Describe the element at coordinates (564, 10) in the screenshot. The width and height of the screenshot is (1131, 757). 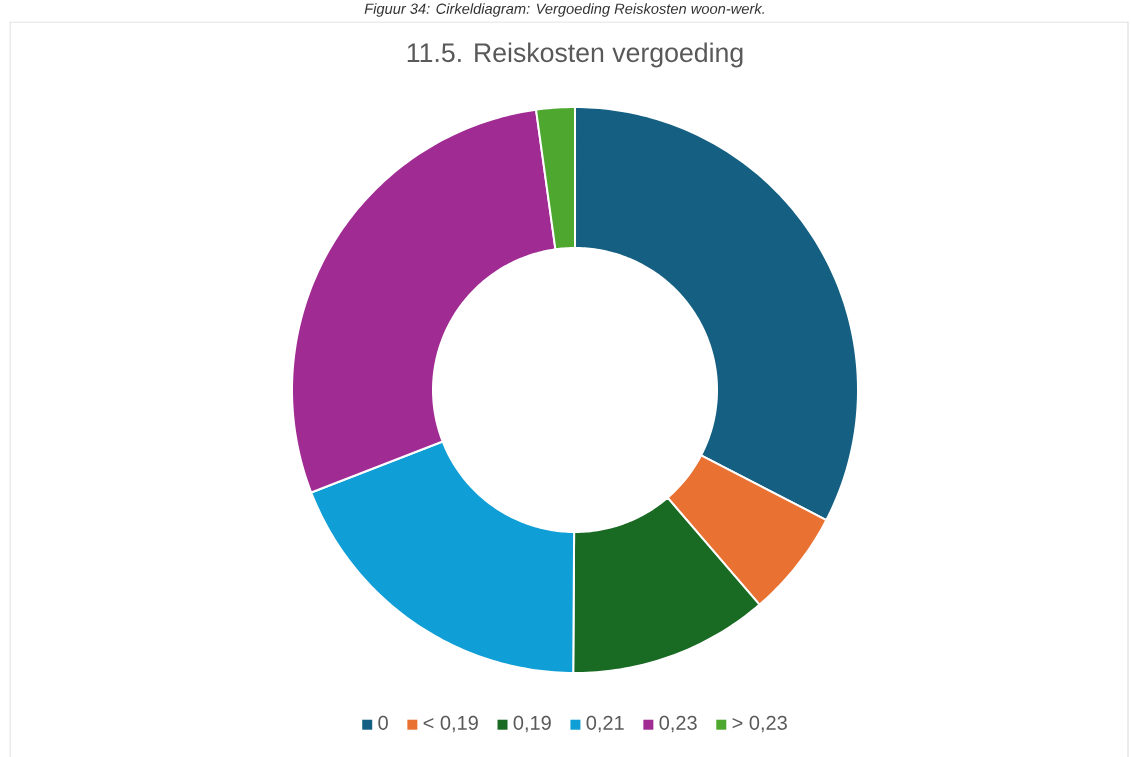
I see `text: Figuur 34: Cirkeldiagram: Vergoeding Reiskosten woon-werk.` at that location.